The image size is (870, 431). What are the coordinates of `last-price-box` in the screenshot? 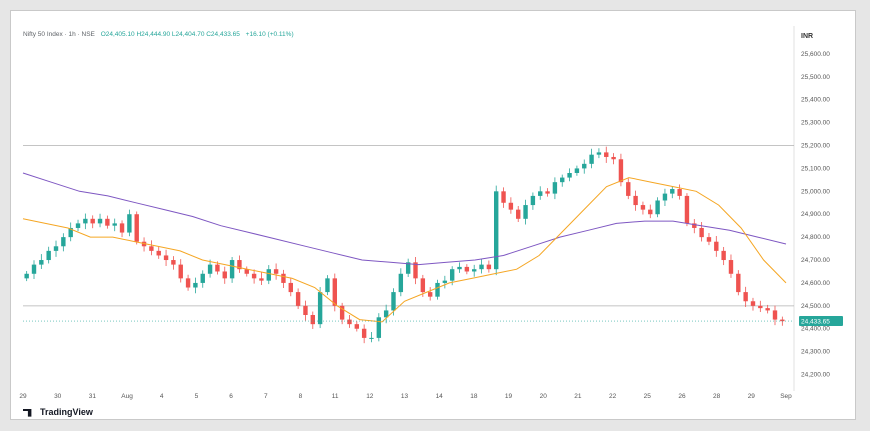 It's located at (821, 321).